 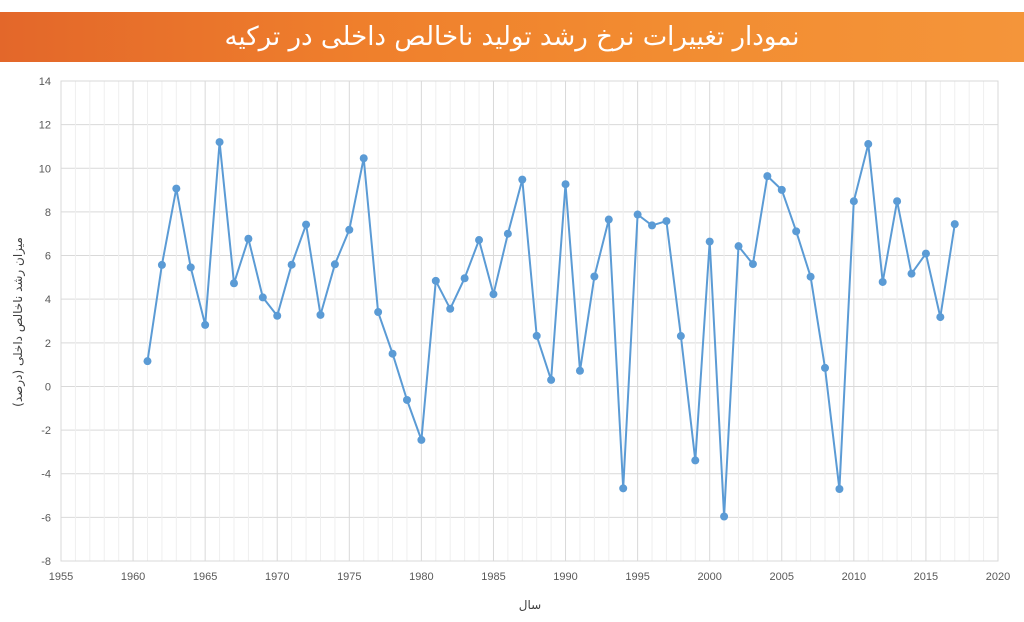 What do you see at coordinates (565, 577) in the screenshot?
I see `x-tick-label: 1990` at bounding box center [565, 577].